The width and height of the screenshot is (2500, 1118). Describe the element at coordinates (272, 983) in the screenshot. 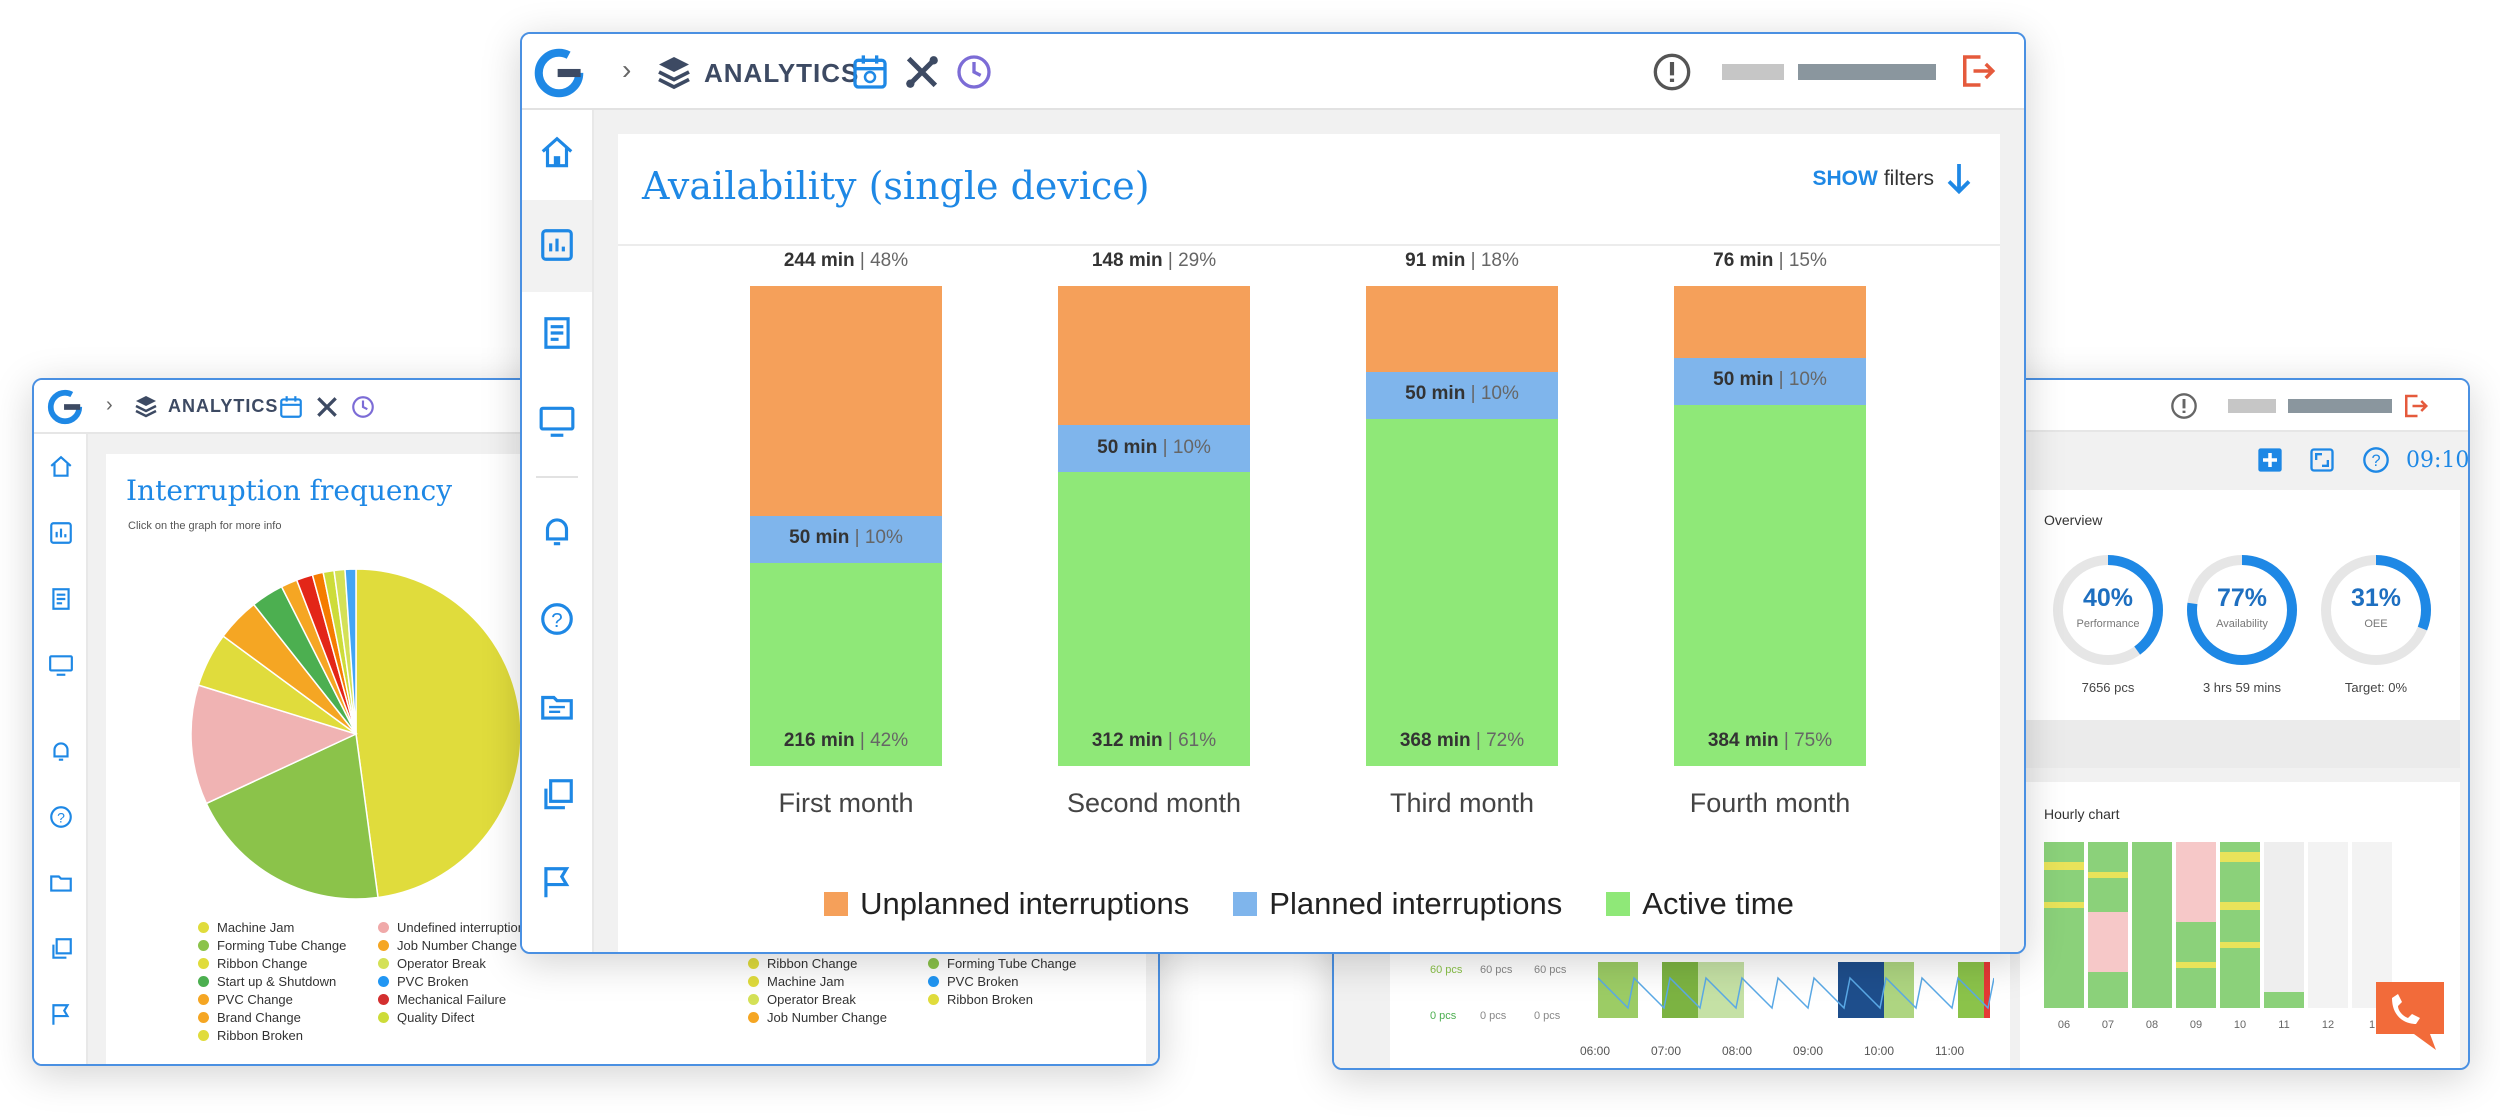

I see `pie-legend-item: Start up & Shutdown` at that location.